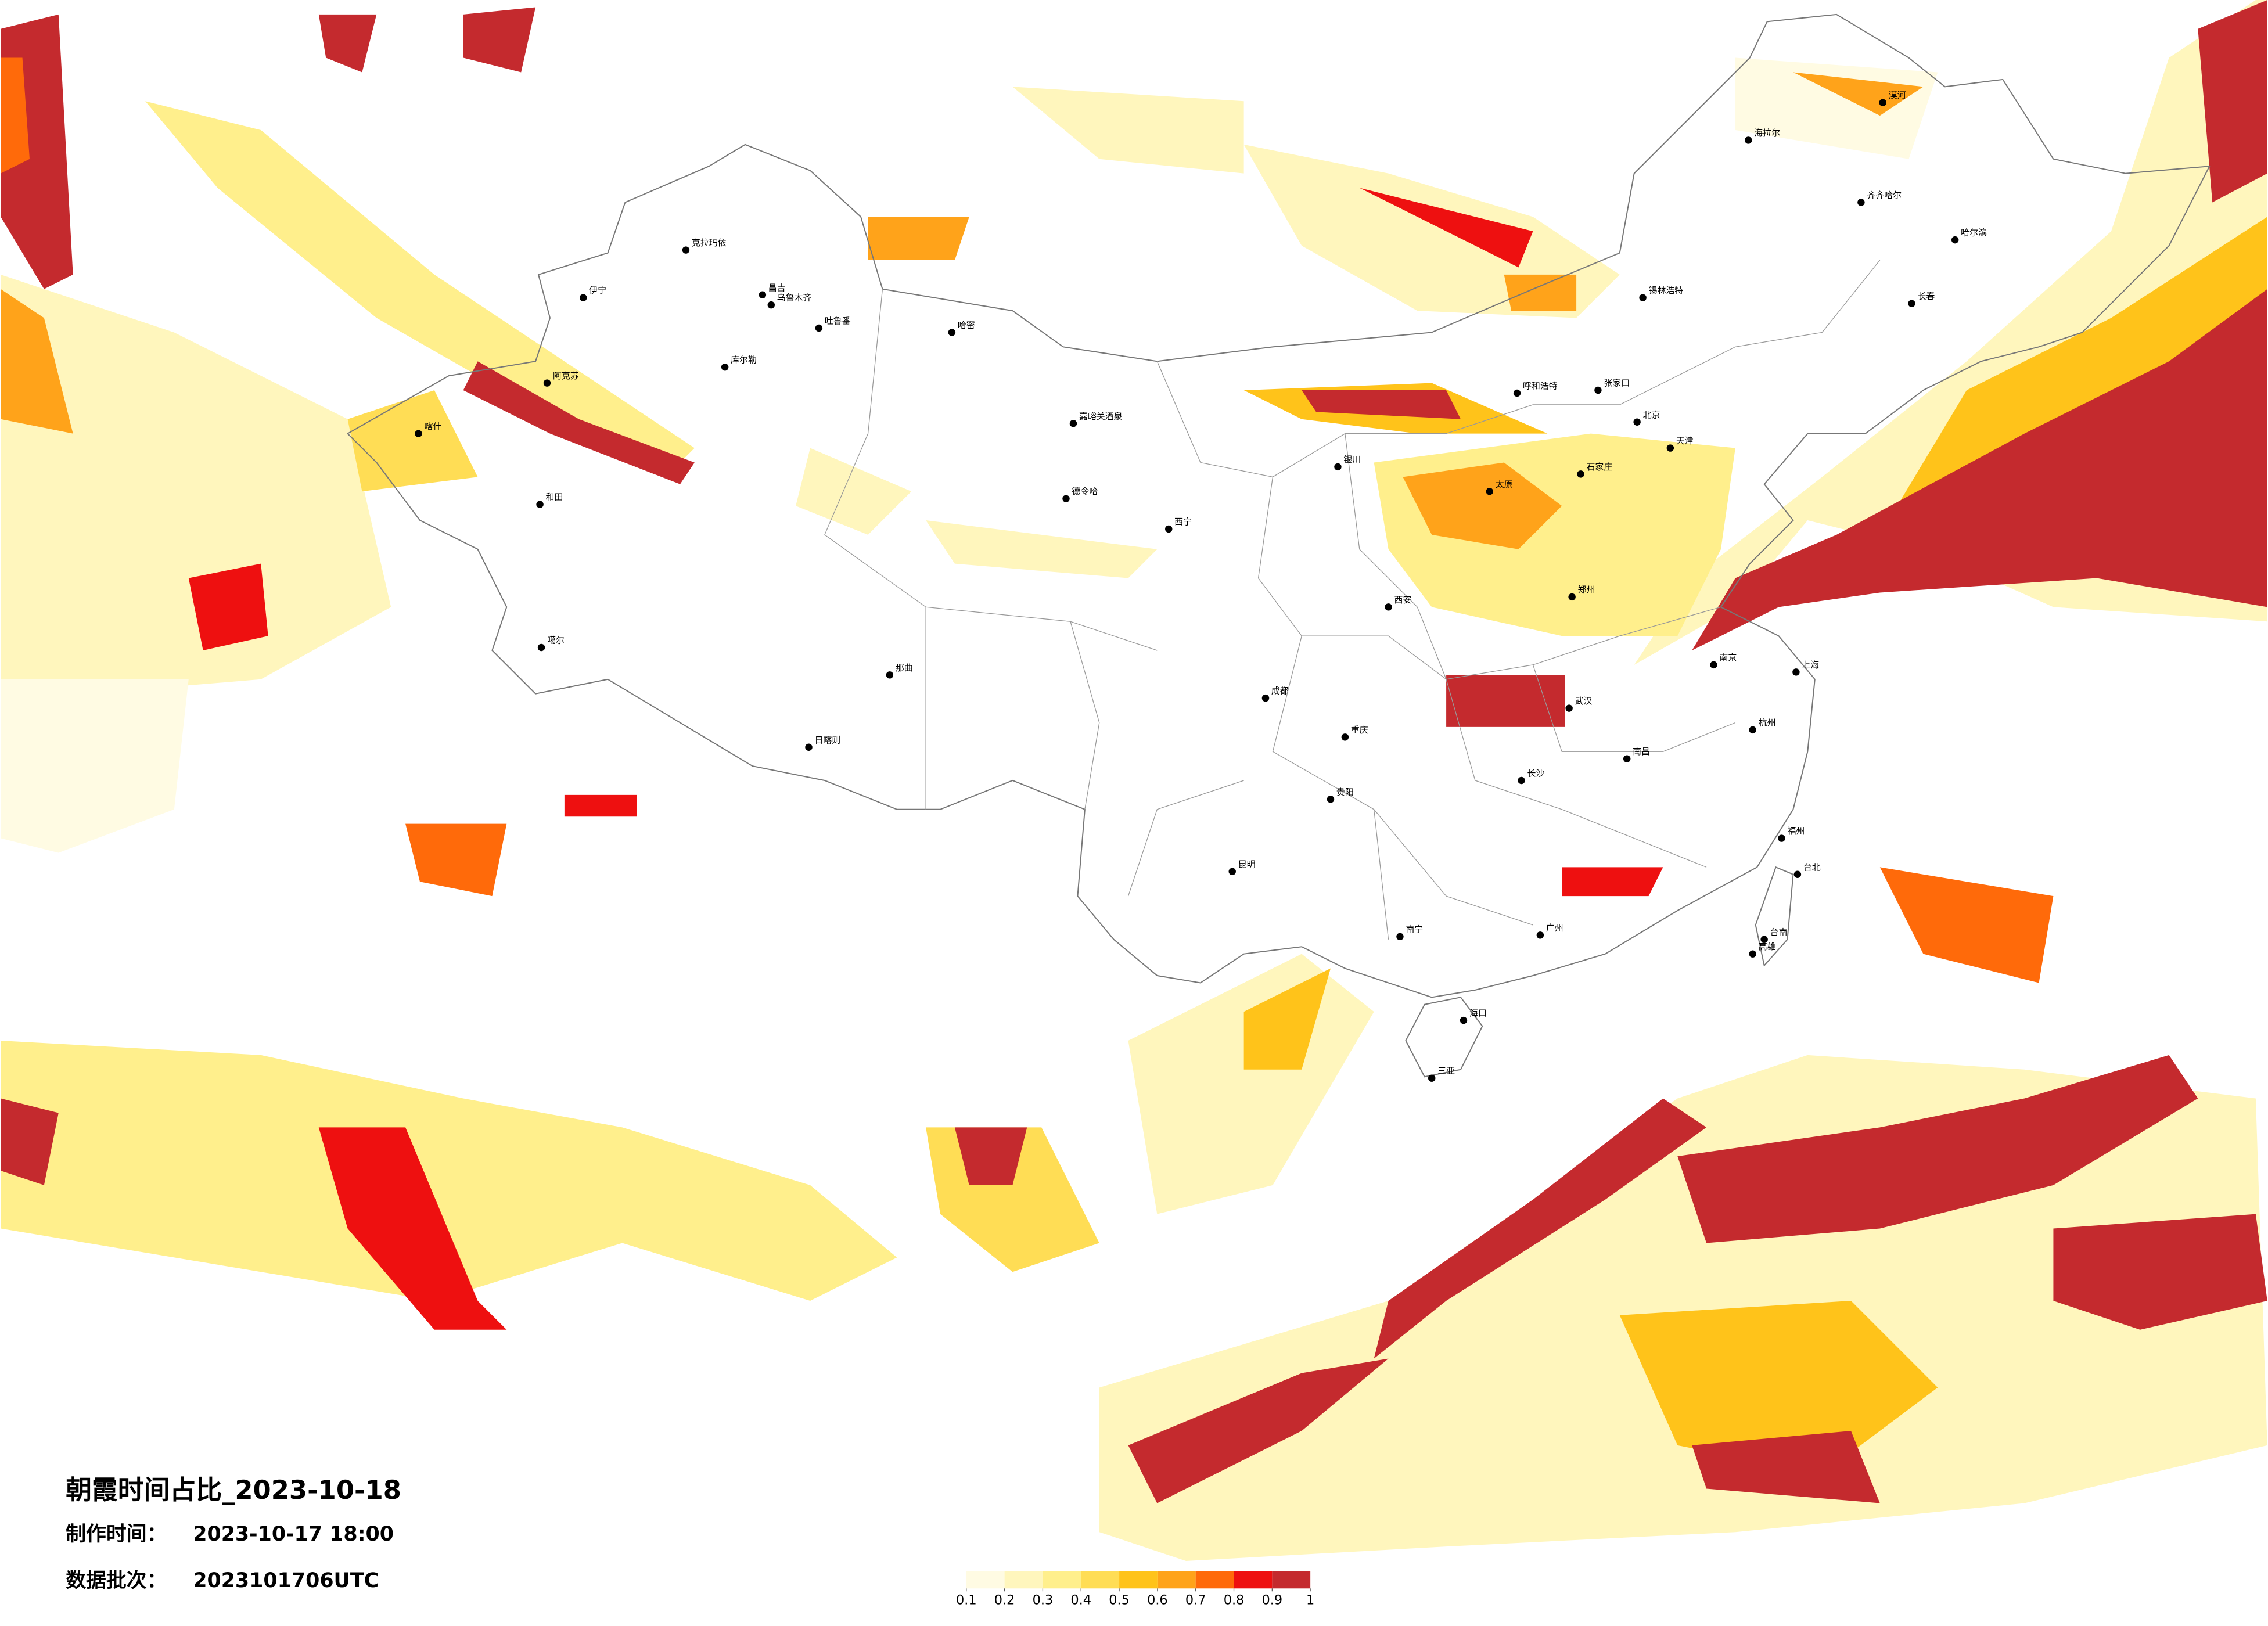 Image resolution: width=2268 pixels, height=1626 pixels. What do you see at coordinates (1897, 95) in the screenshot?
I see `city-label: 漠河` at bounding box center [1897, 95].